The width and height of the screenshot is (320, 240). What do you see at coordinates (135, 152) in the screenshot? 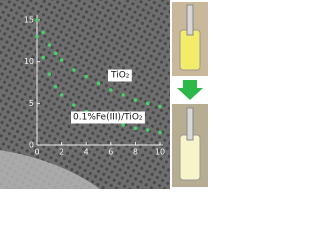
I see `x-tick-label: 8` at bounding box center [135, 152].